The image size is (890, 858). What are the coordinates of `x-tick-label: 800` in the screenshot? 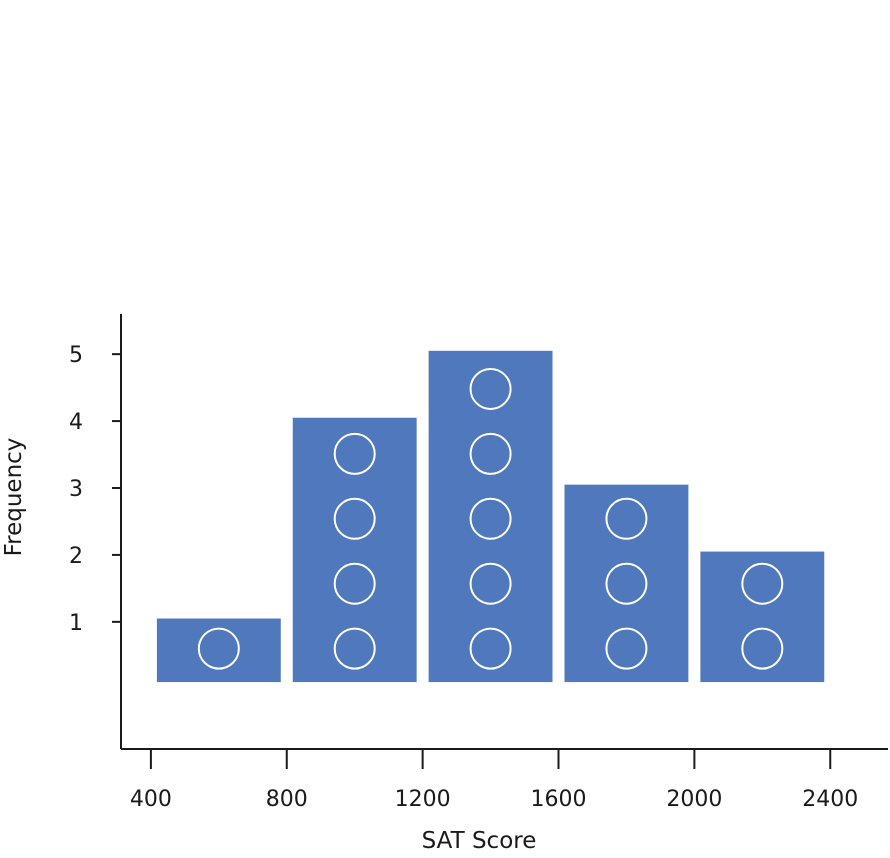 It's located at (287, 799).